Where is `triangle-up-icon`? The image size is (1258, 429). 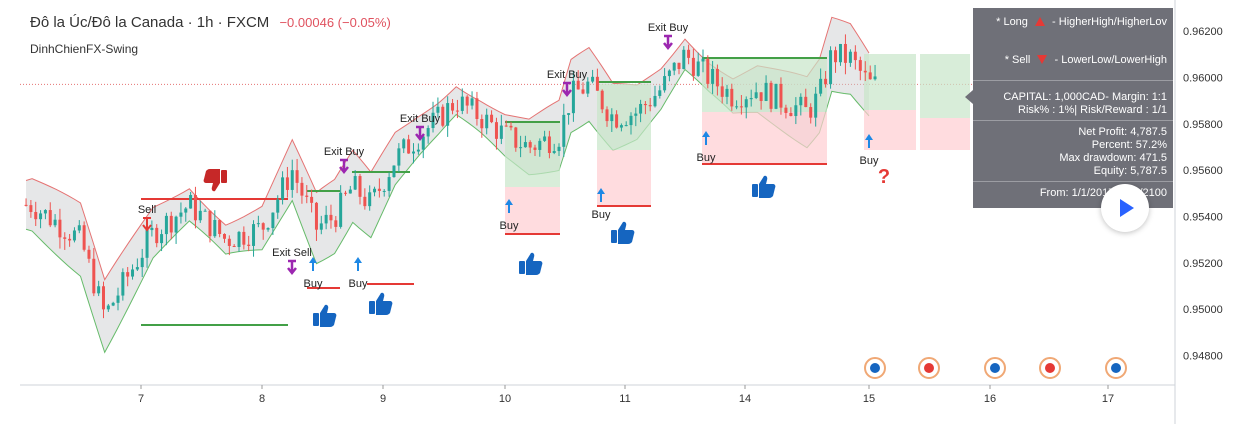
triangle-up-icon is located at coordinates (1039, 21).